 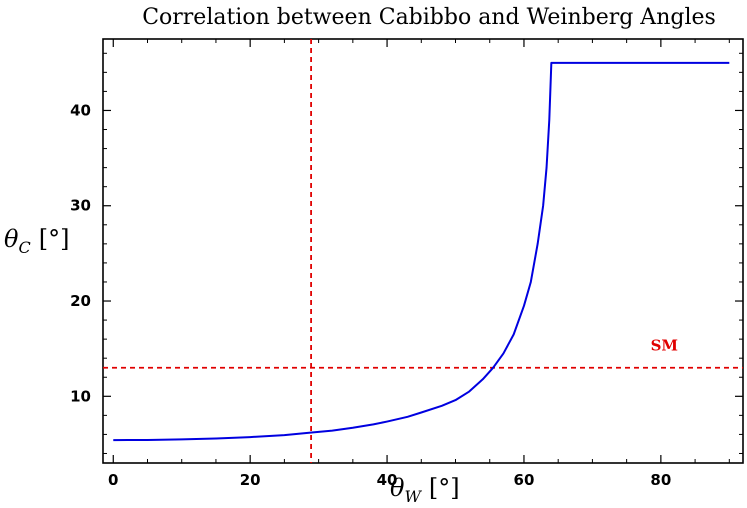 I want to click on x-axis-subscript: W, so click(x=413, y=496).